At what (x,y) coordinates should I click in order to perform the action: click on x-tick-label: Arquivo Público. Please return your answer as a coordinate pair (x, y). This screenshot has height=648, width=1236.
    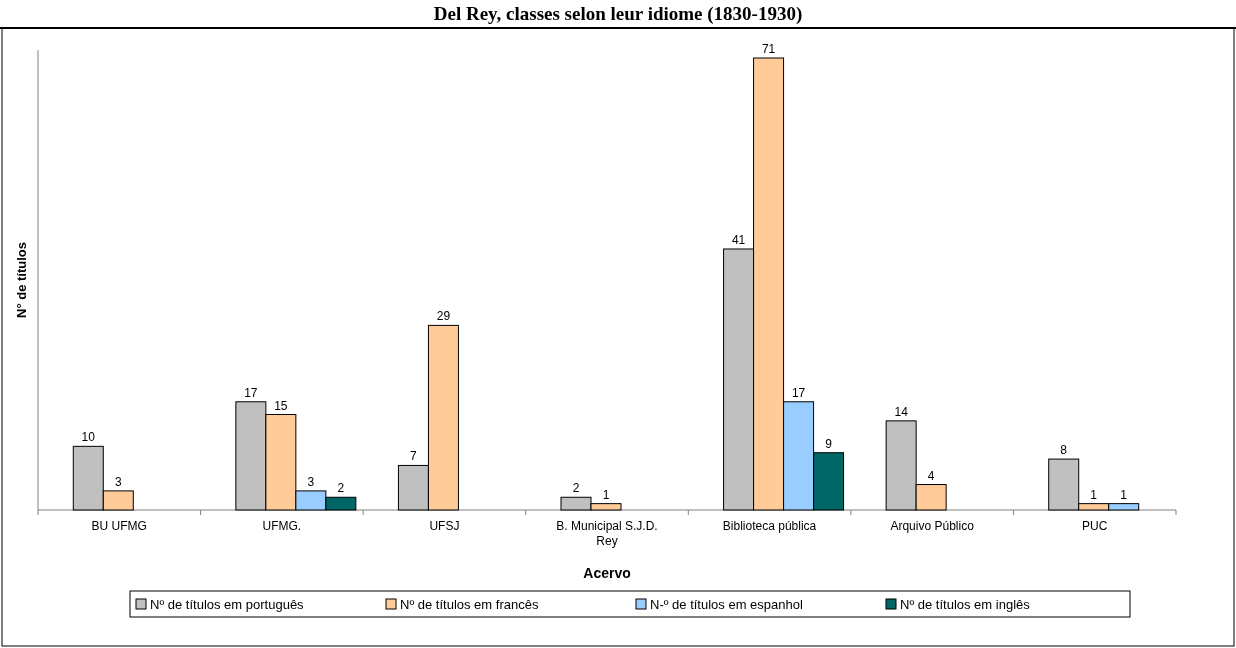
    Looking at the image, I should click on (932, 526).